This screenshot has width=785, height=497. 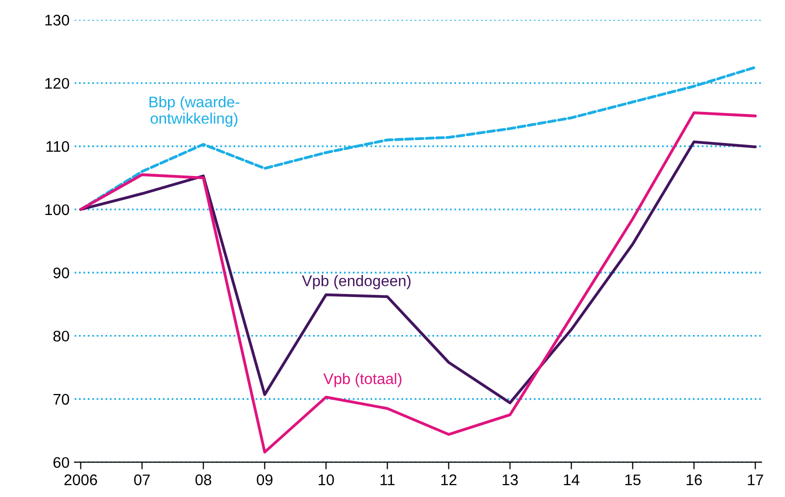 What do you see at coordinates (57, 20) in the screenshot?
I see `y-tick-label: 130` at bounding box center [57, 20].